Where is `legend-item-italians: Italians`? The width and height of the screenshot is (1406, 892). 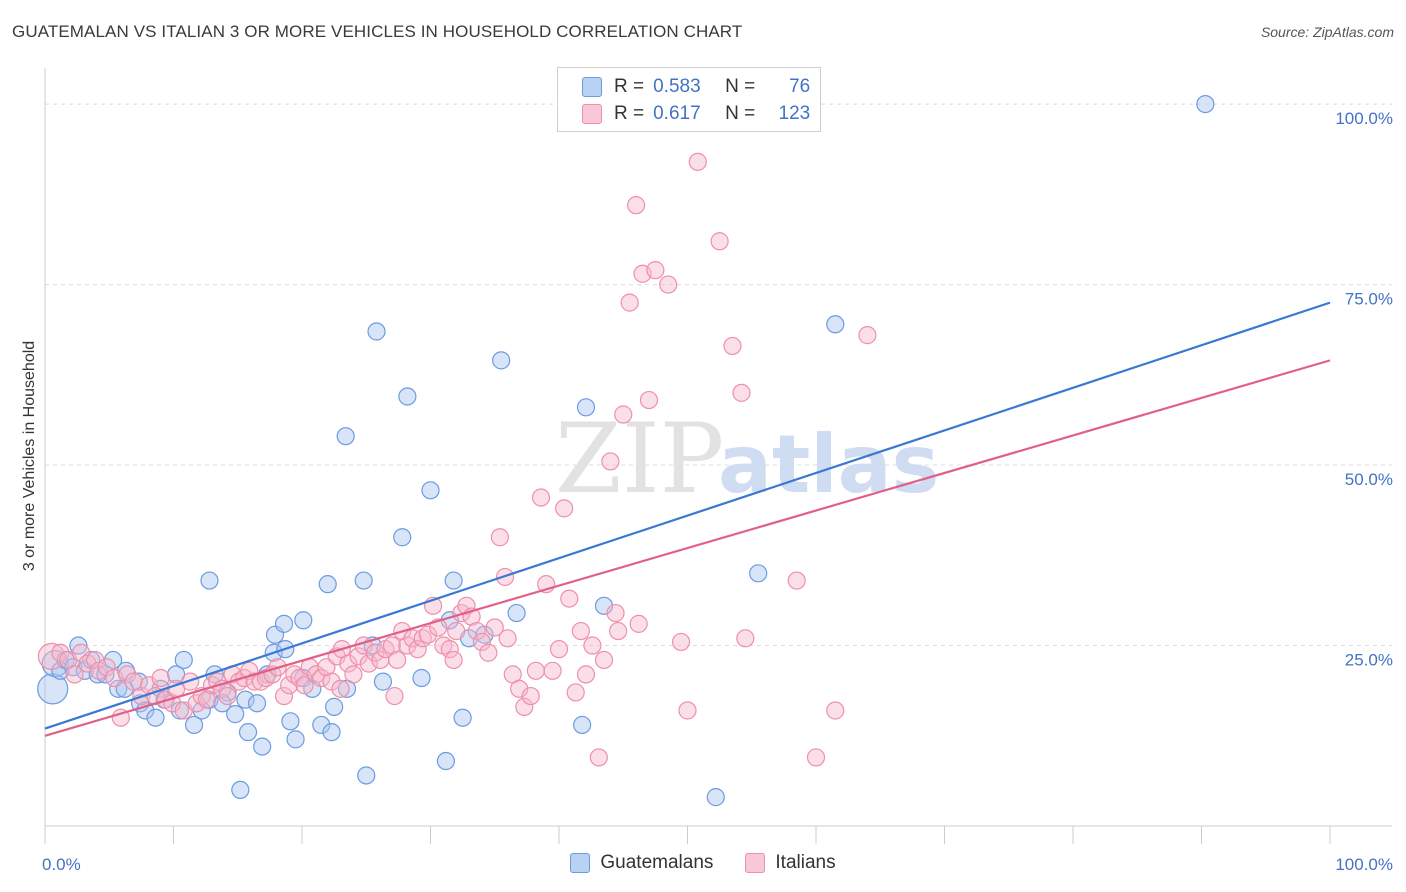 legend-item-italians: Italians is located at coordinates (790, 863).